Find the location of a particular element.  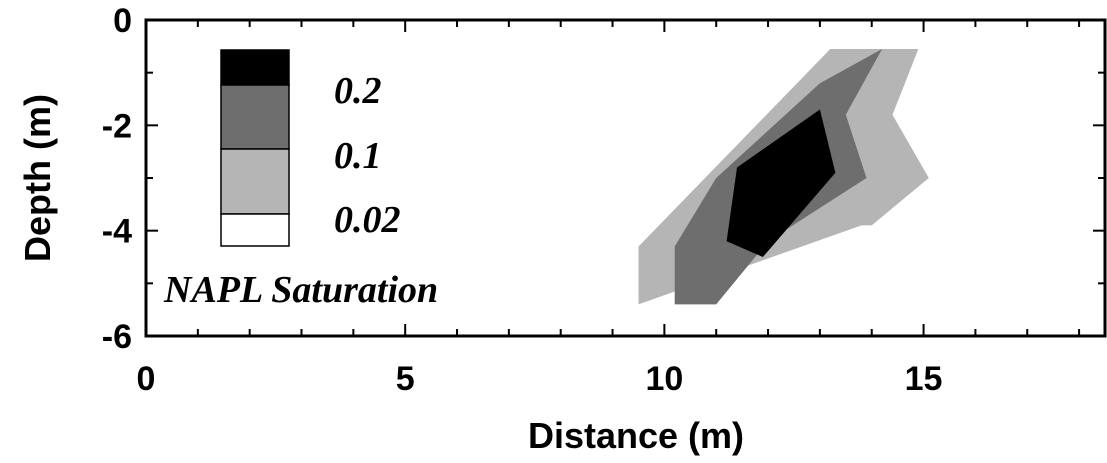

x-tick-label: 5 is located at coordinates (405, 379).